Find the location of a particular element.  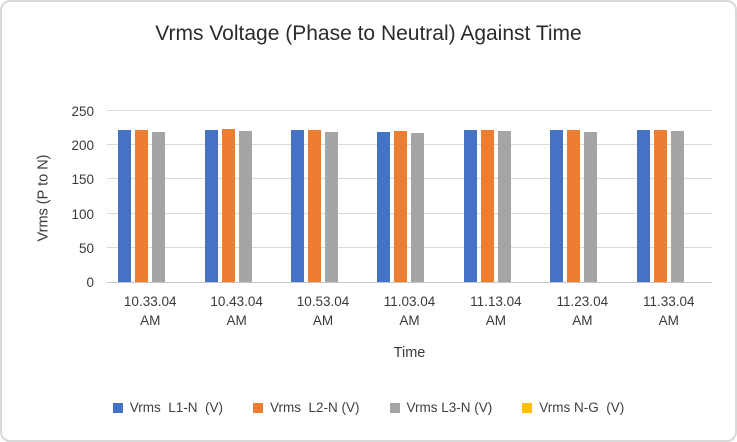

legend-item-vrms-l1-n-(v): Vrms L1-N (V) is located at coordinates (167, 407).